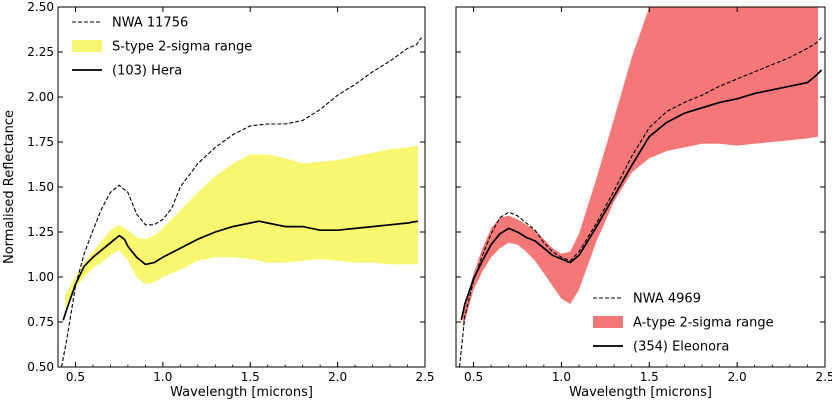 Image resolution: width=832 pixels, height=401 pixels. Describe the element at coordinates (40, 97) in the screenshot. I see `y-tick-label: 2.00` at that location.